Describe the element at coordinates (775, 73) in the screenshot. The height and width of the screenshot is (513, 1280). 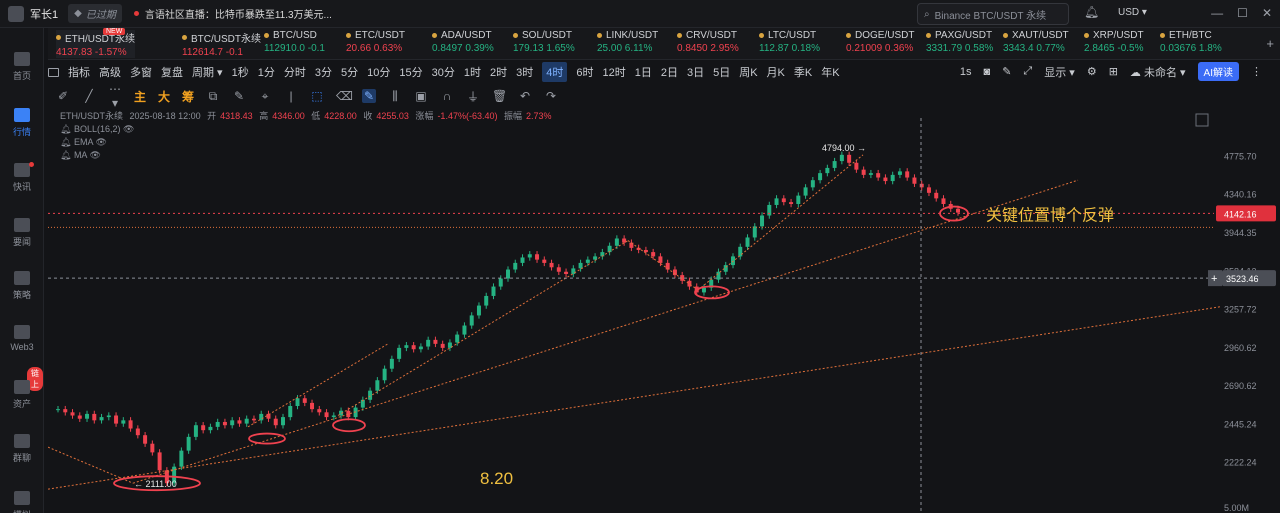
I see `period-item-24: 月K` at that location.